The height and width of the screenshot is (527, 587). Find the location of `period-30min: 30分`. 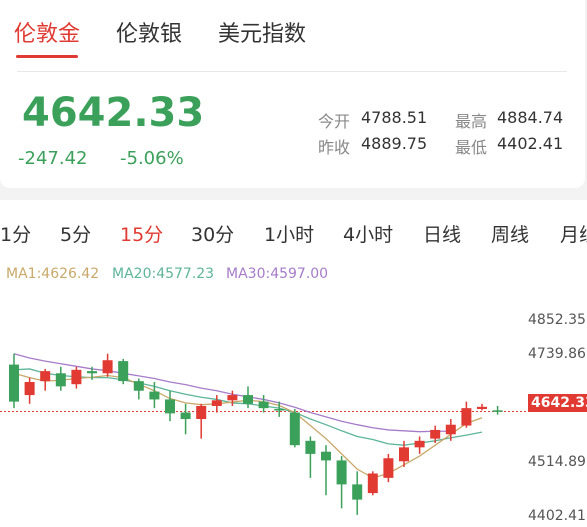

period-30min: 30分 is located at coordinates (213, 235).